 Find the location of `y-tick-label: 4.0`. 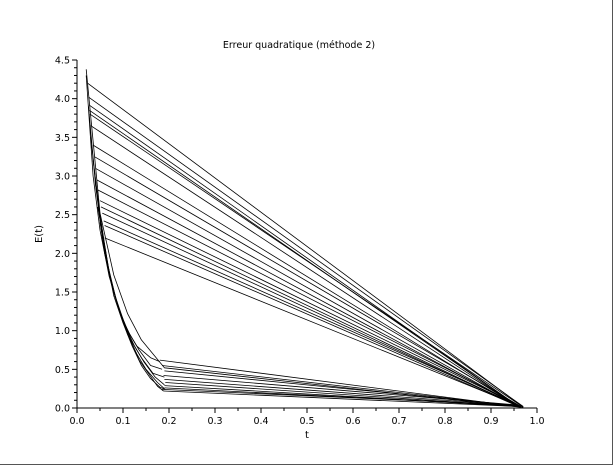

y-tick-label: 4.0 is located at coordinates (62, 99).